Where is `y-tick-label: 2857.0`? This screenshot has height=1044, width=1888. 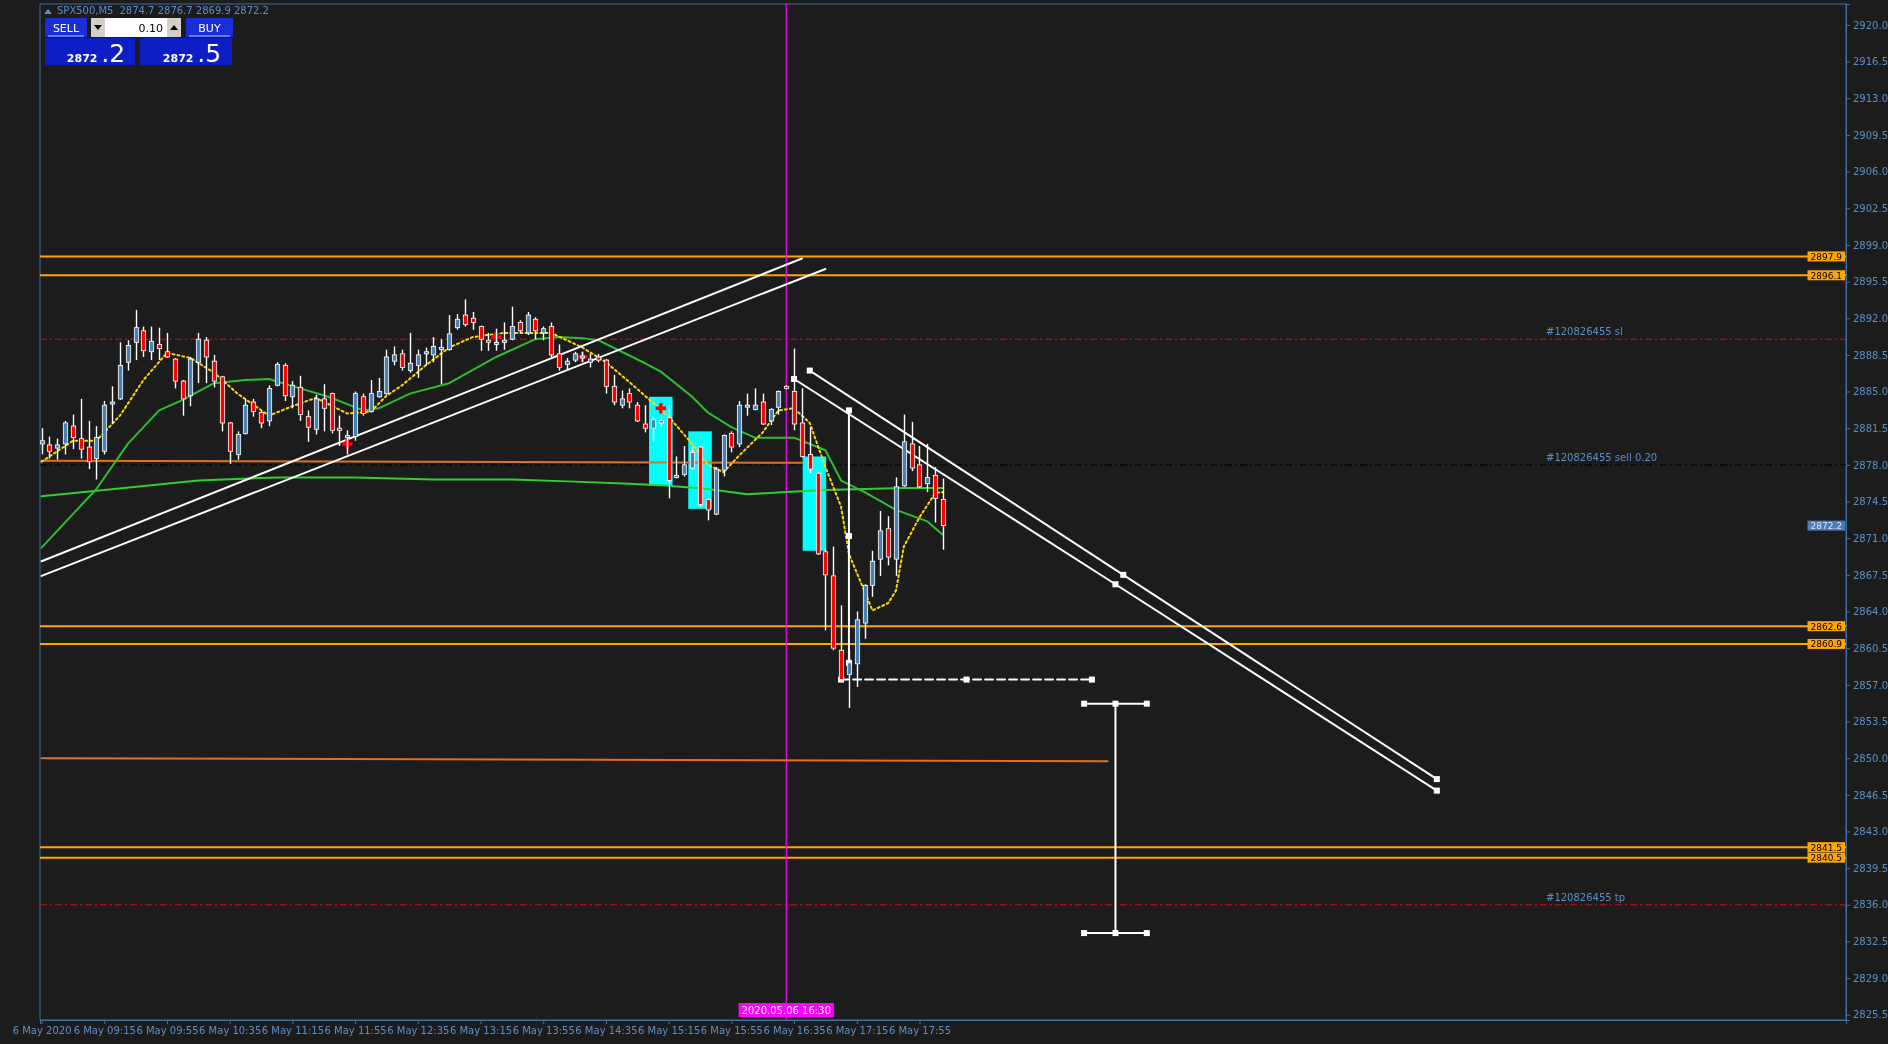 y-tick-label: 2857.0 is located at coordinates (1870, 685).